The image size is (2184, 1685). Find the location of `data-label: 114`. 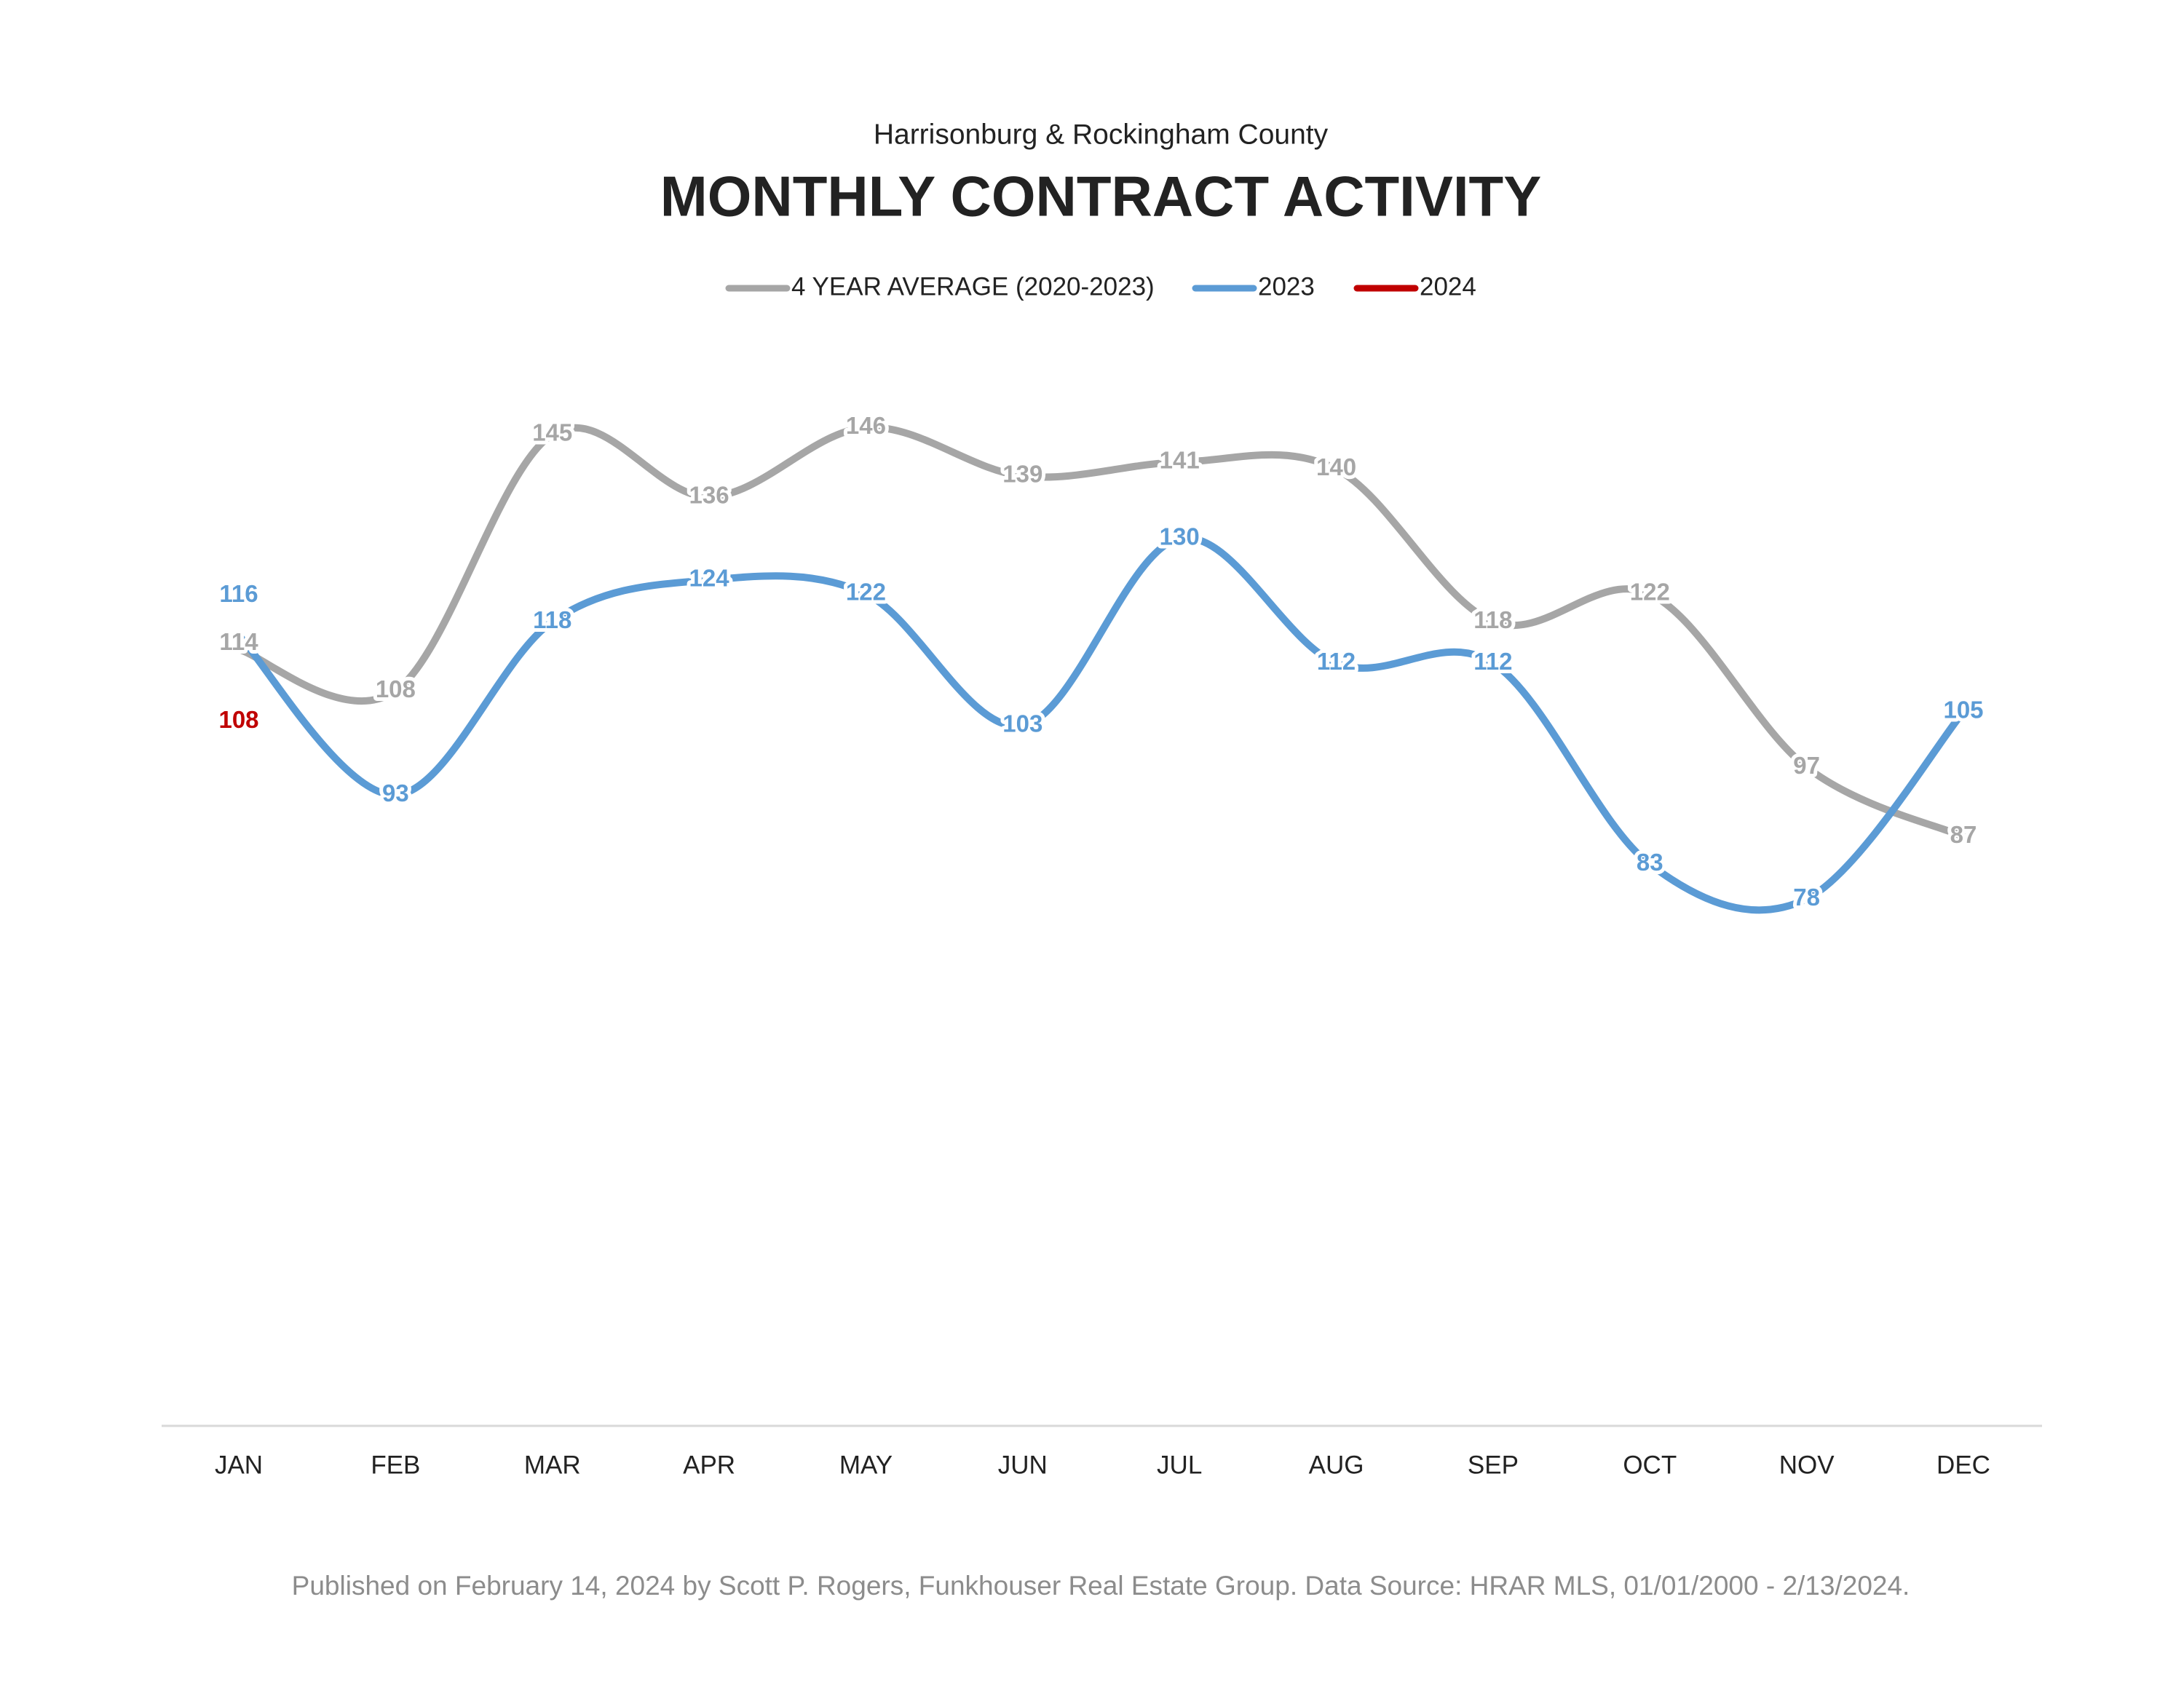

data-label: 114 is located at coordinates (238, 641).